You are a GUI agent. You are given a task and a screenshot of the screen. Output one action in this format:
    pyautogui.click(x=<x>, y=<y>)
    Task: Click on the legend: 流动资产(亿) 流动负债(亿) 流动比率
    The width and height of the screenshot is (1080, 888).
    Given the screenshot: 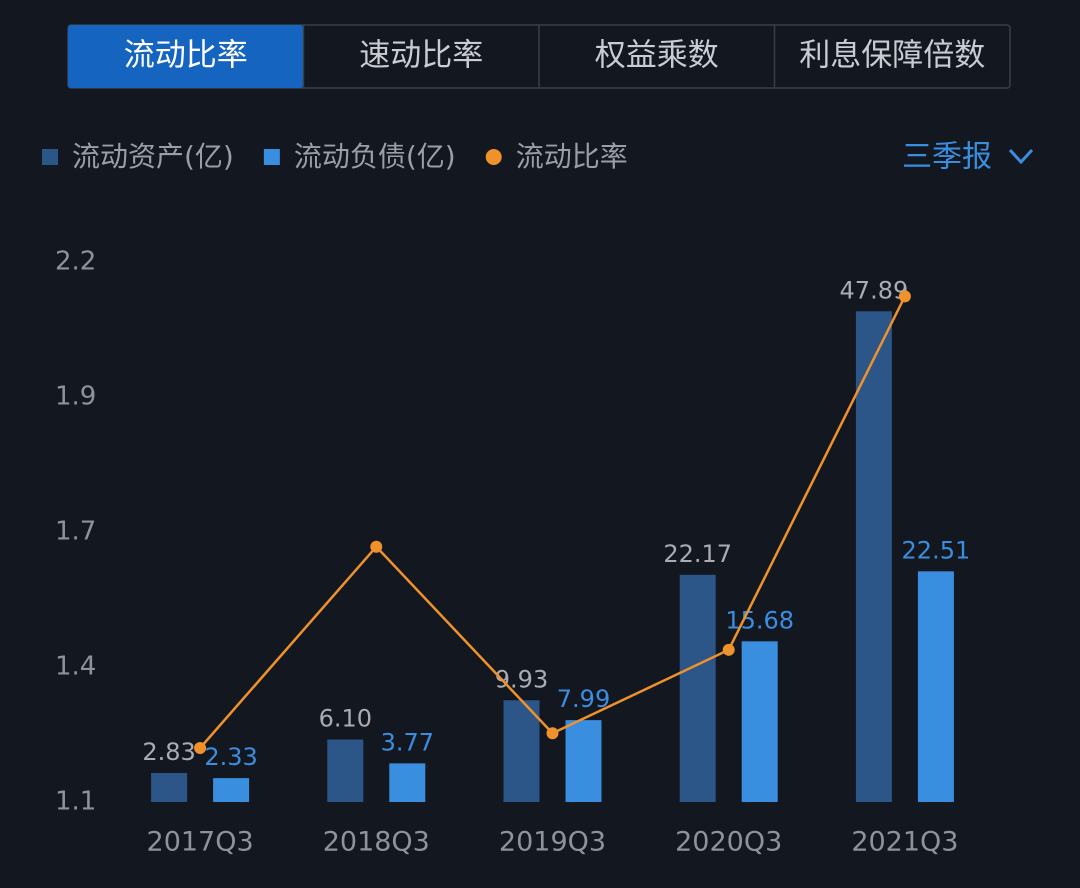 What is the action you would take?
    pyautogui.click(x=335, y=156)
    